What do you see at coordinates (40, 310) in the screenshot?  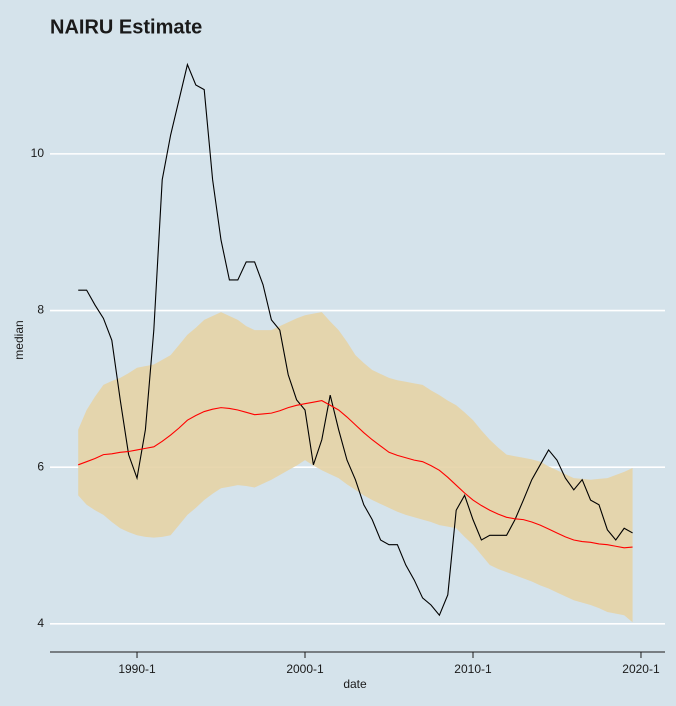 I see `y-tick-label: 8` at bounding box center [40, 310].